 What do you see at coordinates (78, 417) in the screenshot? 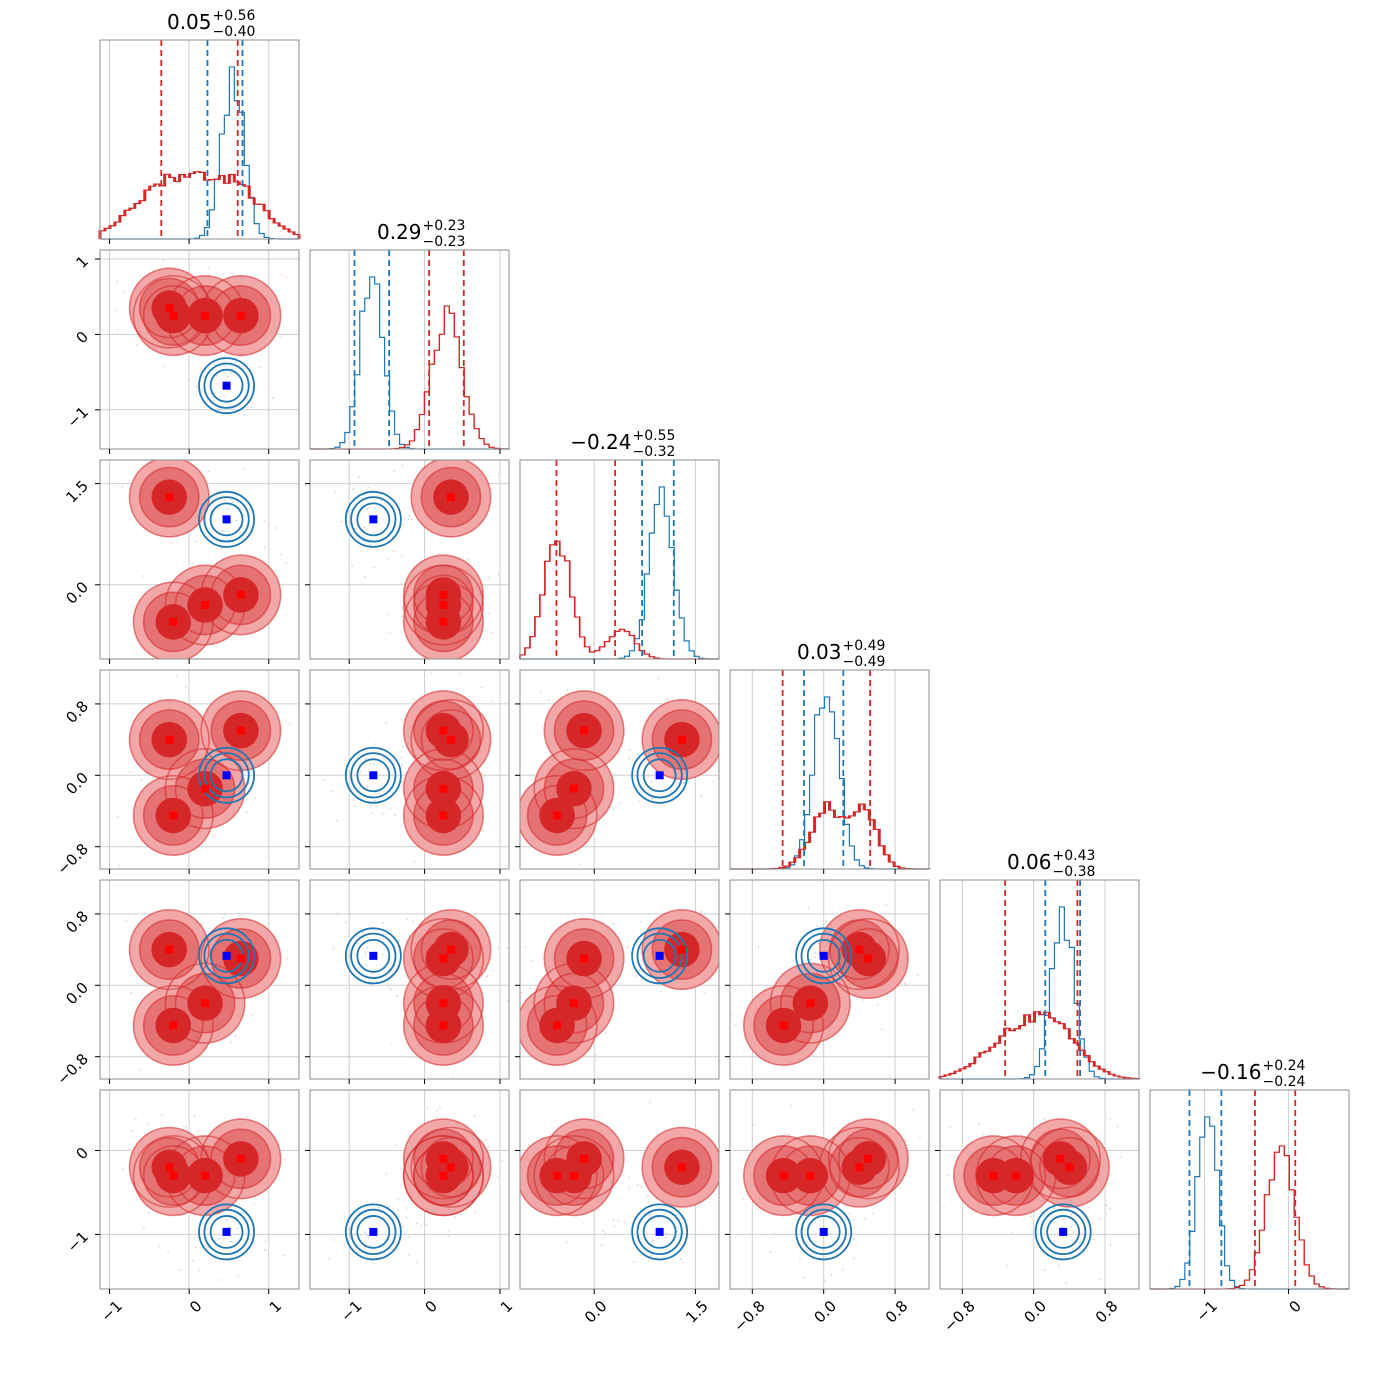
I see `y-tick-label: −1` at bounding box center [78, 417].